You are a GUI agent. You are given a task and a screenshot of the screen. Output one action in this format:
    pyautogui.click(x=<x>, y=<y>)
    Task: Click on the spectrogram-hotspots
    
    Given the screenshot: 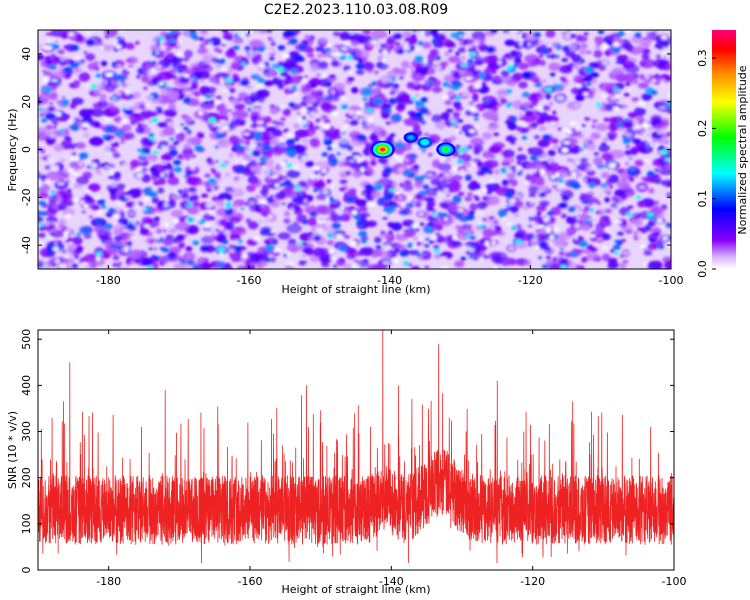 What is the action you would take?
    pyautogui.click(x=413, y=145)
    